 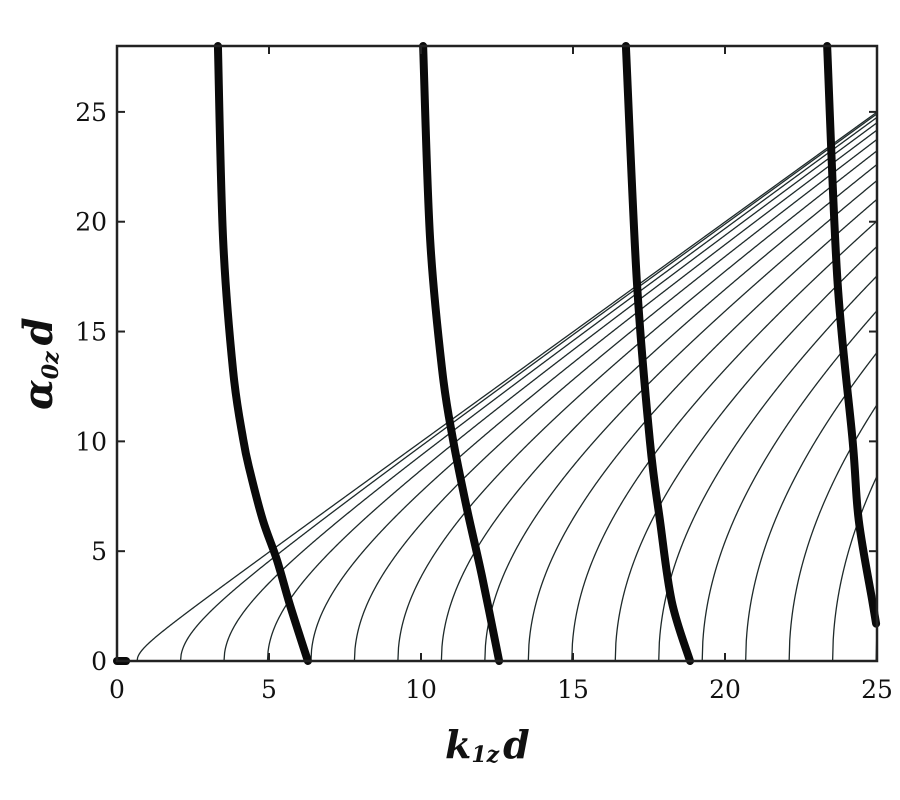 What do you see at coordinates (91, 441) in the screenshot?
I see `y-tick-label: 10` at bounding box center [91, 441].